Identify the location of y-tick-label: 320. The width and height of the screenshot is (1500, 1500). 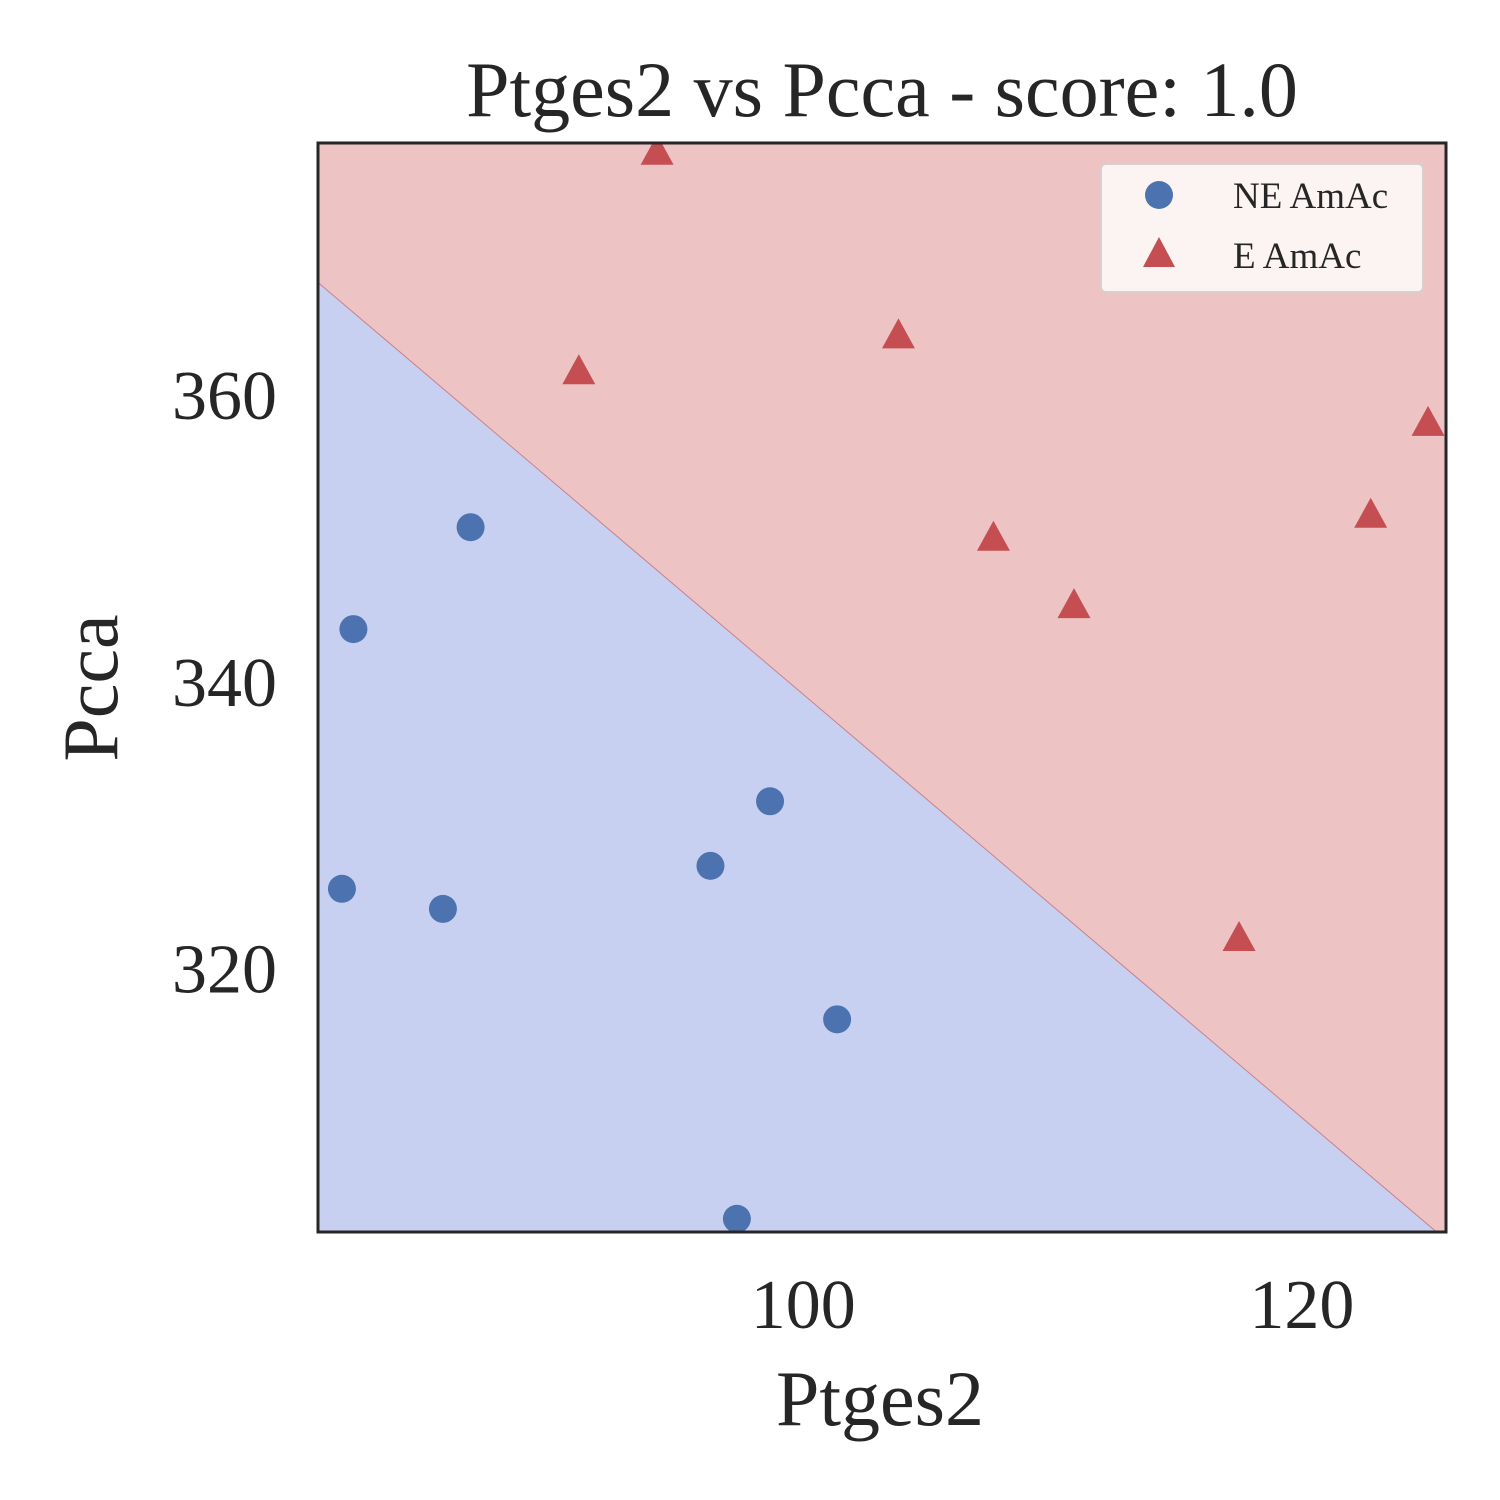
(224, 970).